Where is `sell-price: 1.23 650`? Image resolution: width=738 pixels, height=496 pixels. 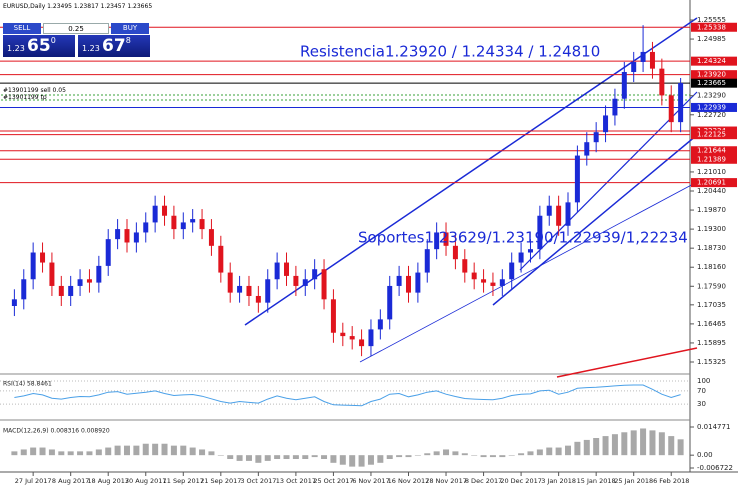
sell-price: 1.23 650 is located at coordinates (39, 46).